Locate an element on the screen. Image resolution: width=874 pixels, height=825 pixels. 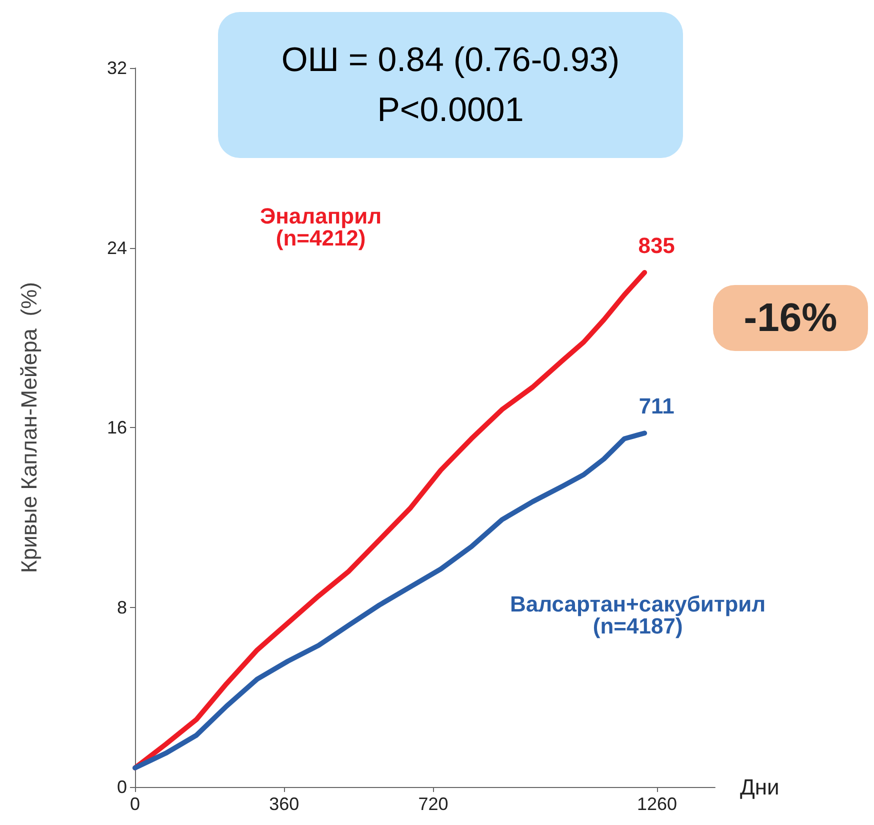
x-tick-label: 720 is located at coordinates (433, 804).